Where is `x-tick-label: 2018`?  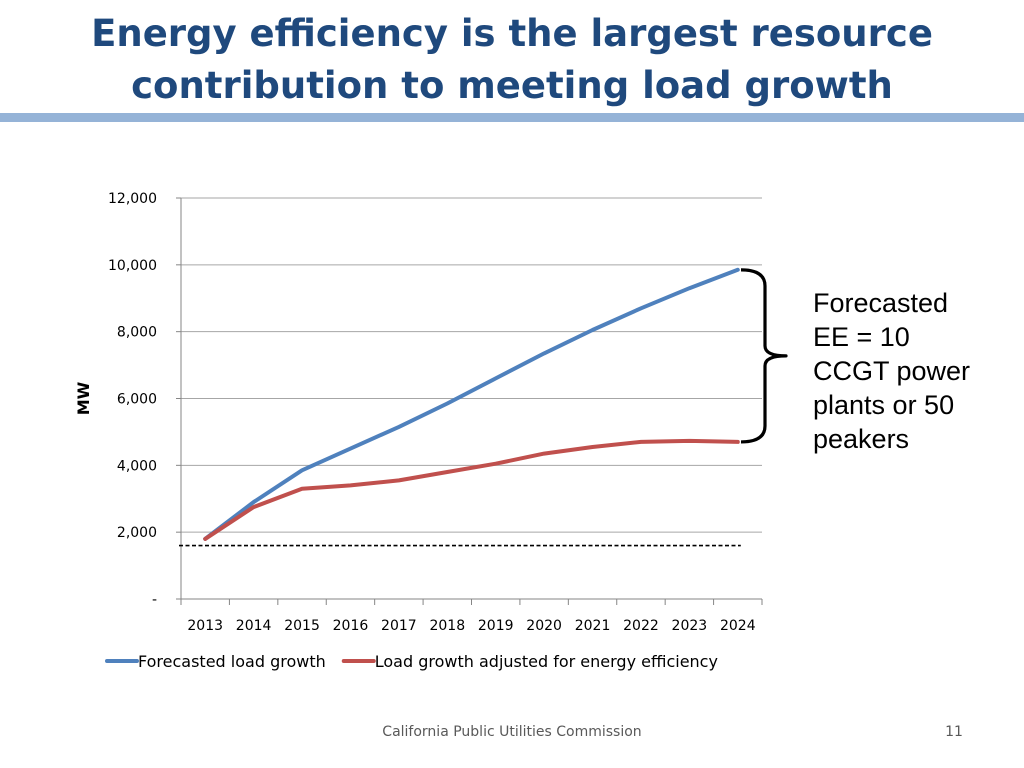
x-tick-label: 2018 is located at coordinates (447, 626).